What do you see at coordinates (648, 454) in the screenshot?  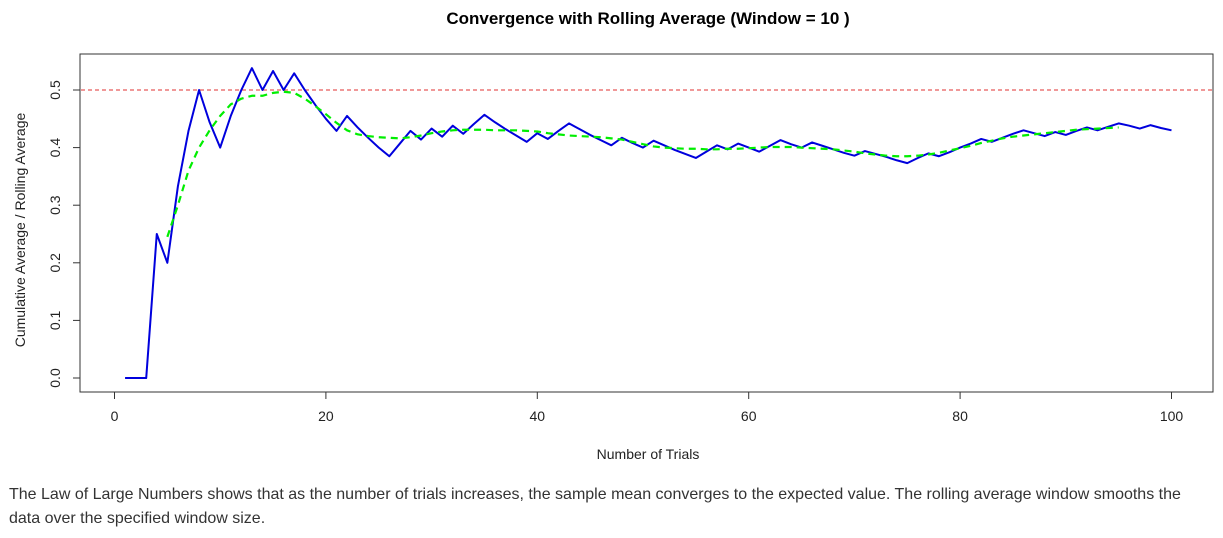 I see `x-axis-label: Number of Trials` at bounding box center [648, 454].